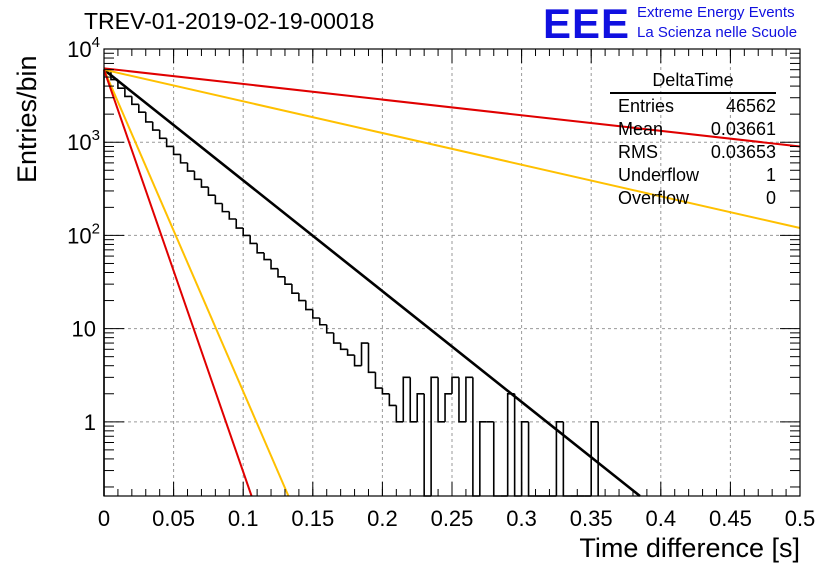 The image size is (836, 572). I want to click on stats-label: RMS, so click(638, 152).